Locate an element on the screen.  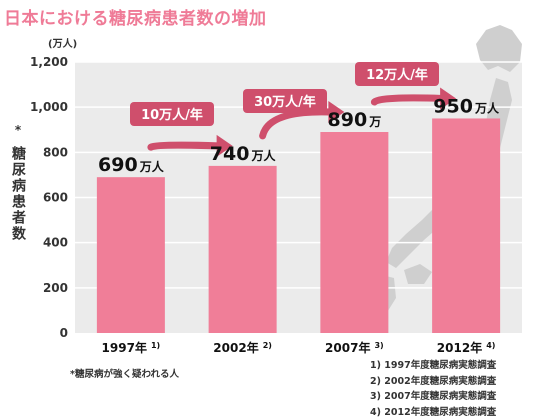
y-tick-label: 1,000 is located at coordinates (49, 107).